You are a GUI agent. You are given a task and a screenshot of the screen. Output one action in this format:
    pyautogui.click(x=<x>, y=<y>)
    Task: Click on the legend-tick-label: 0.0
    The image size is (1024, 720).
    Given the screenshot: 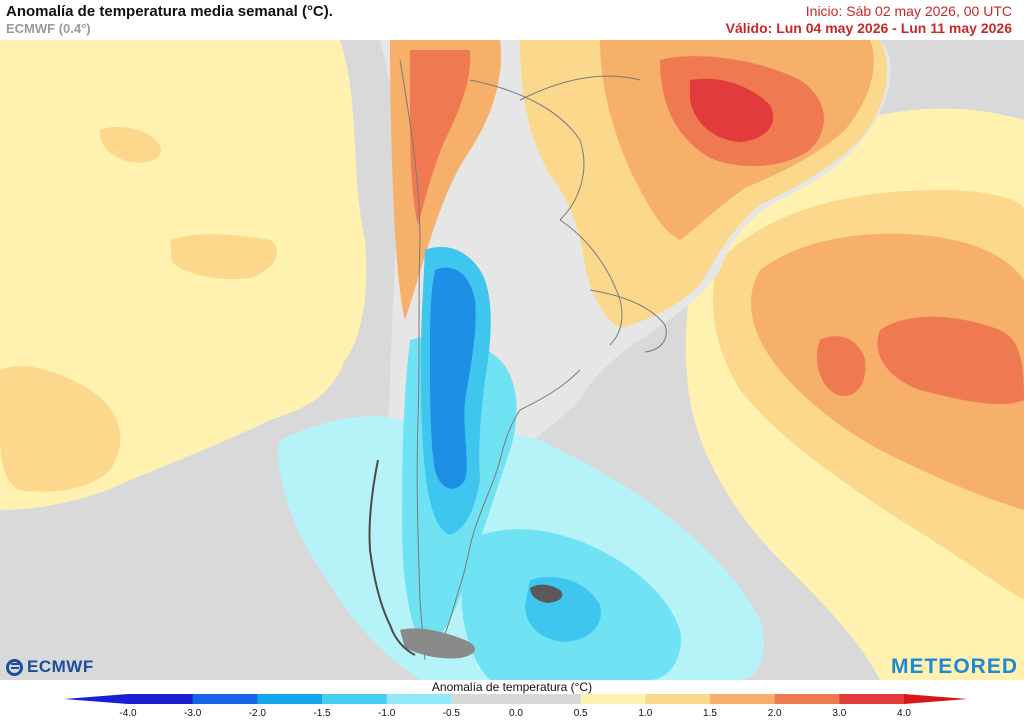 What is the action you would take?
    pyautogui.click(x=516, y=713)
    